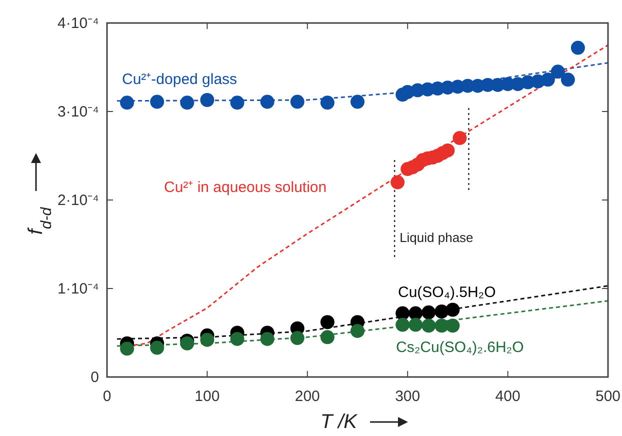 Image resolution: width=622 pixels, height=436 pixels. What do you see at coordinates (460, 347) in the screenshot?
I see `series-label: Cs₂Cu(SO₄)₂.6H₂O` at bounding box center [460, 347].